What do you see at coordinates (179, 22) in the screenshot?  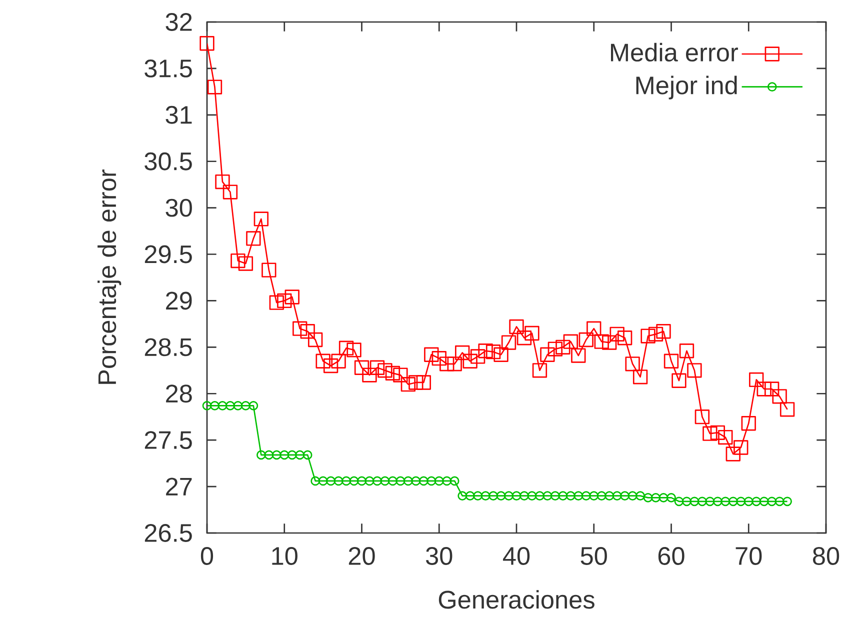 I see `y-tick-label: 32` at bounding box center [179, 22].